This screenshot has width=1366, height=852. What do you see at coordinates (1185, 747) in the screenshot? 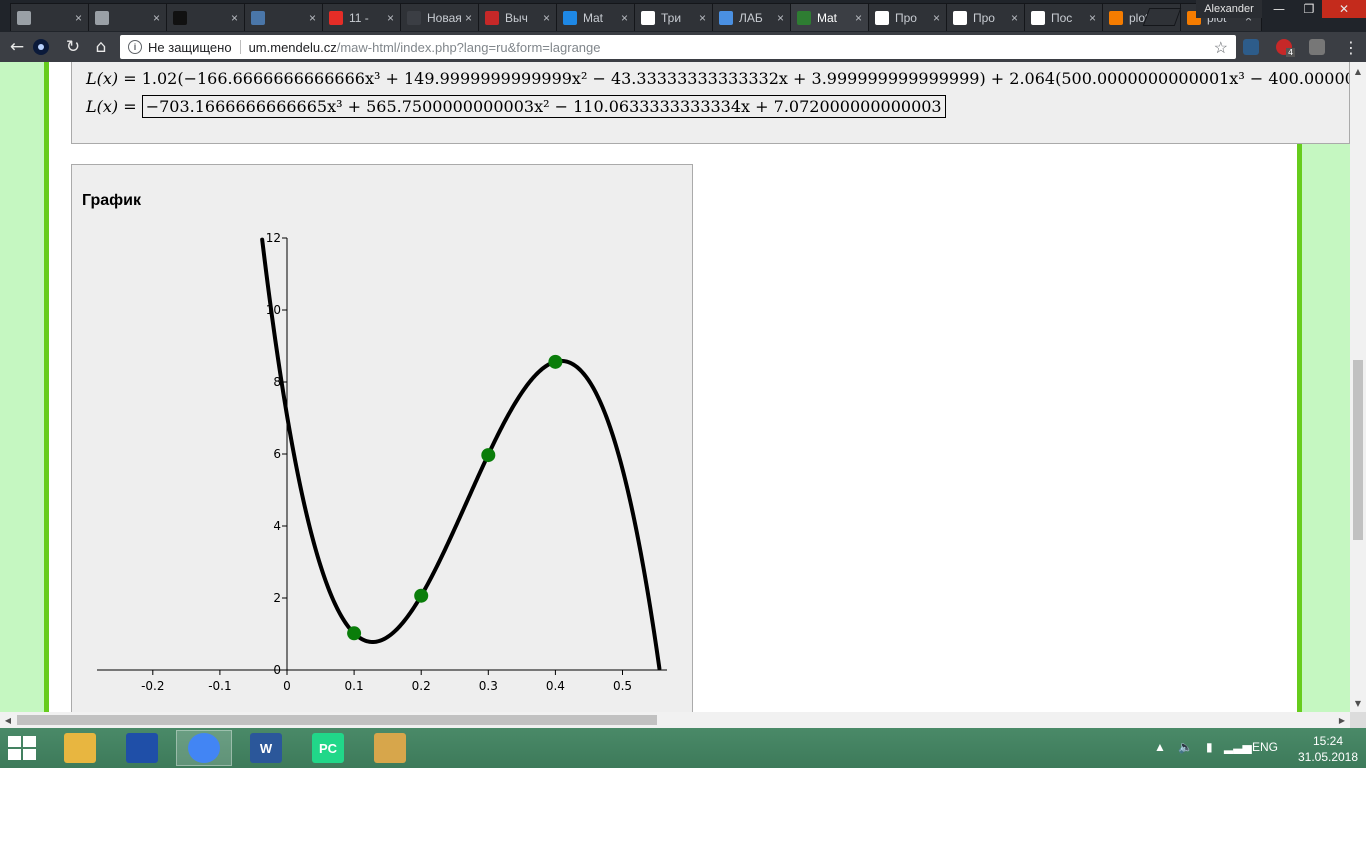
I see `volume-icon: 🔈` at bounding box center [1185, 747].